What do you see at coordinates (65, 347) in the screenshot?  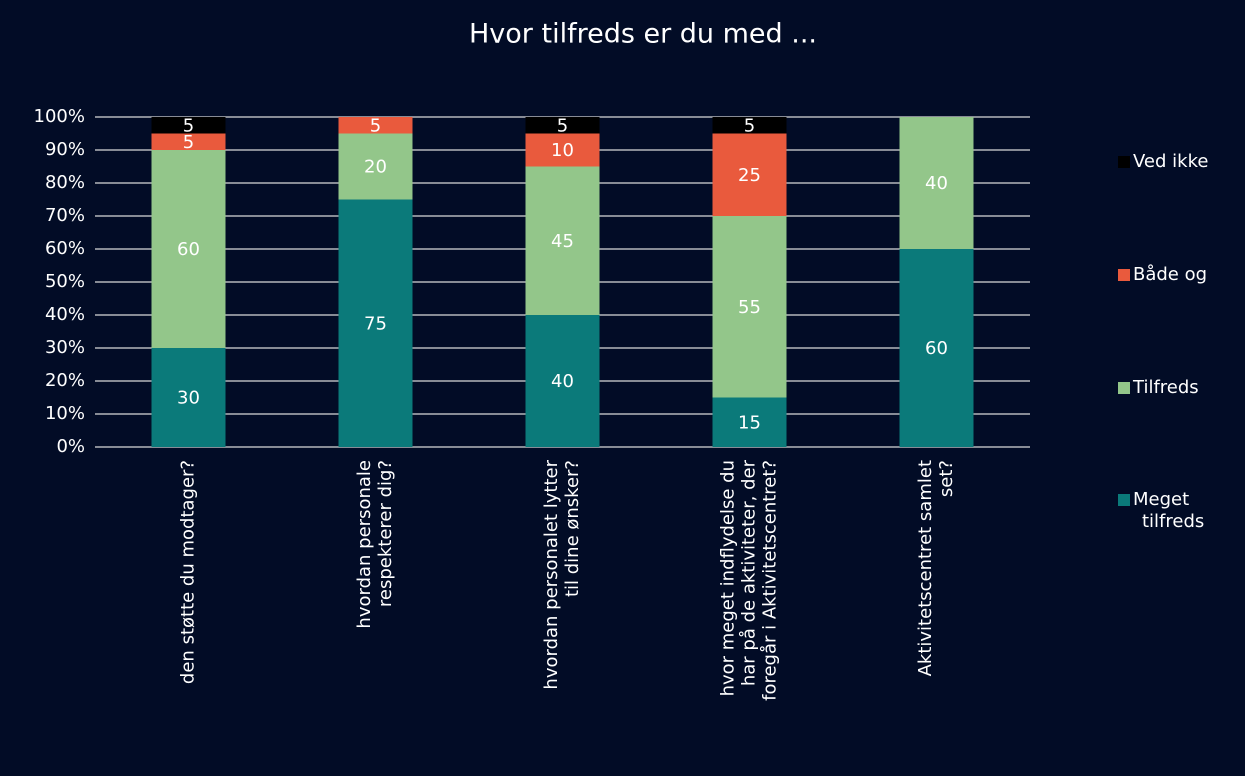 I see `y-tick-label: 30%` at bounding box center [65, 347].